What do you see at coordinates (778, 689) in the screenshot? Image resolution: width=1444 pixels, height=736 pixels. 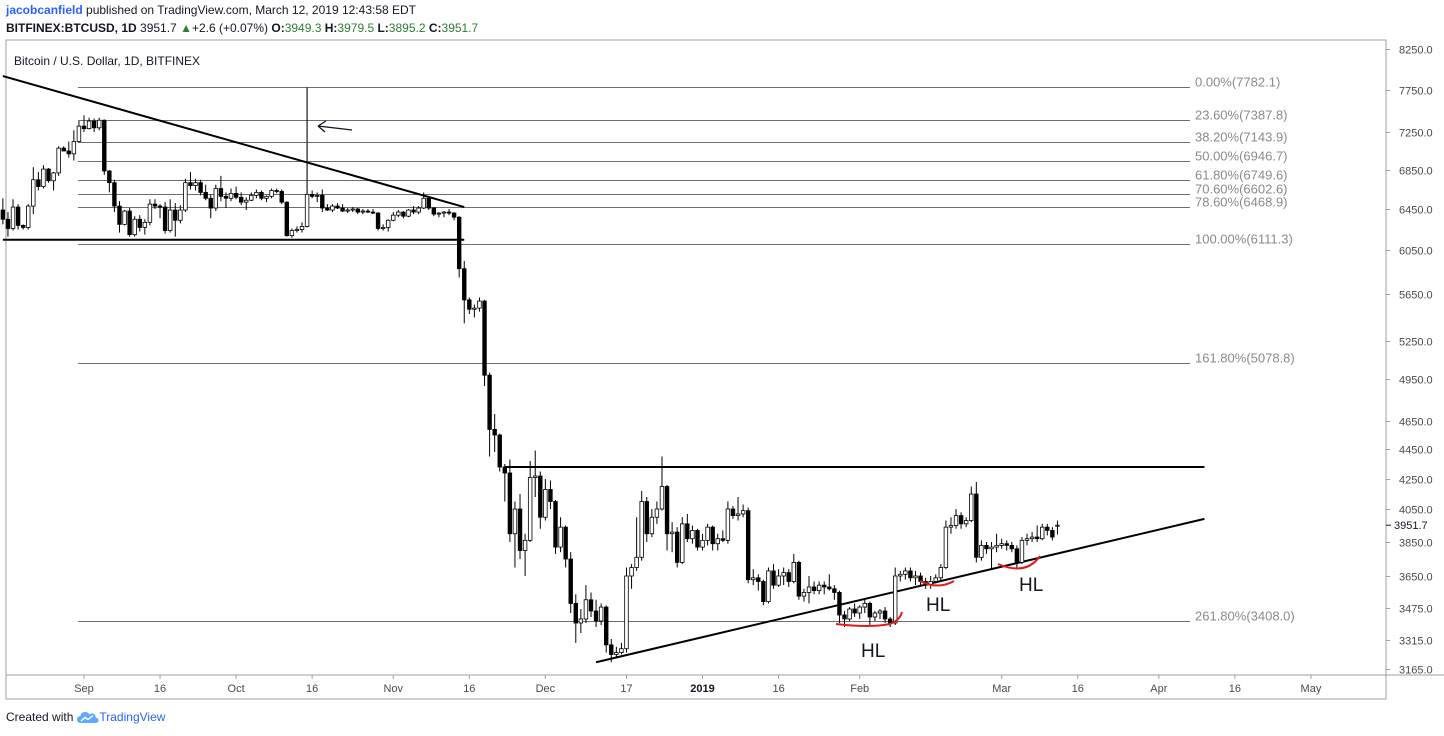 I see `time-tick-label: 16` at bounding box center [778, 689].